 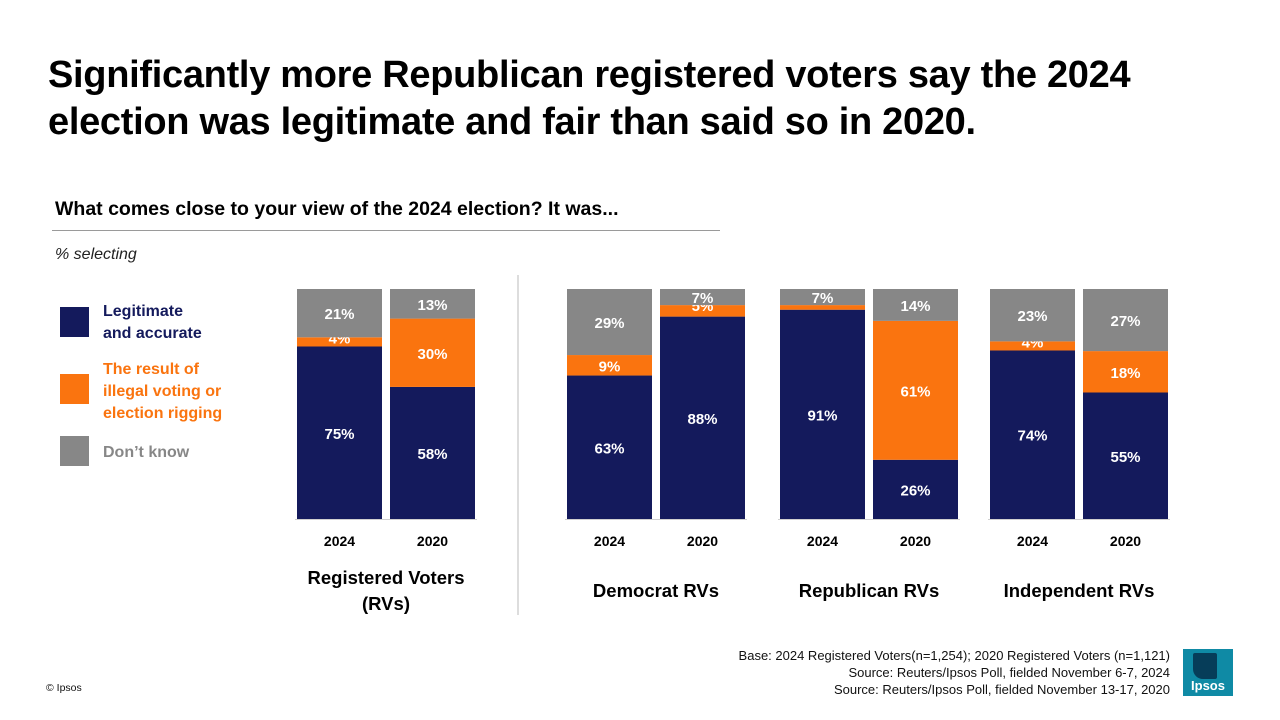 I want to click on label-legitimate-1-2020: 88%, so click(x=702, y=419).